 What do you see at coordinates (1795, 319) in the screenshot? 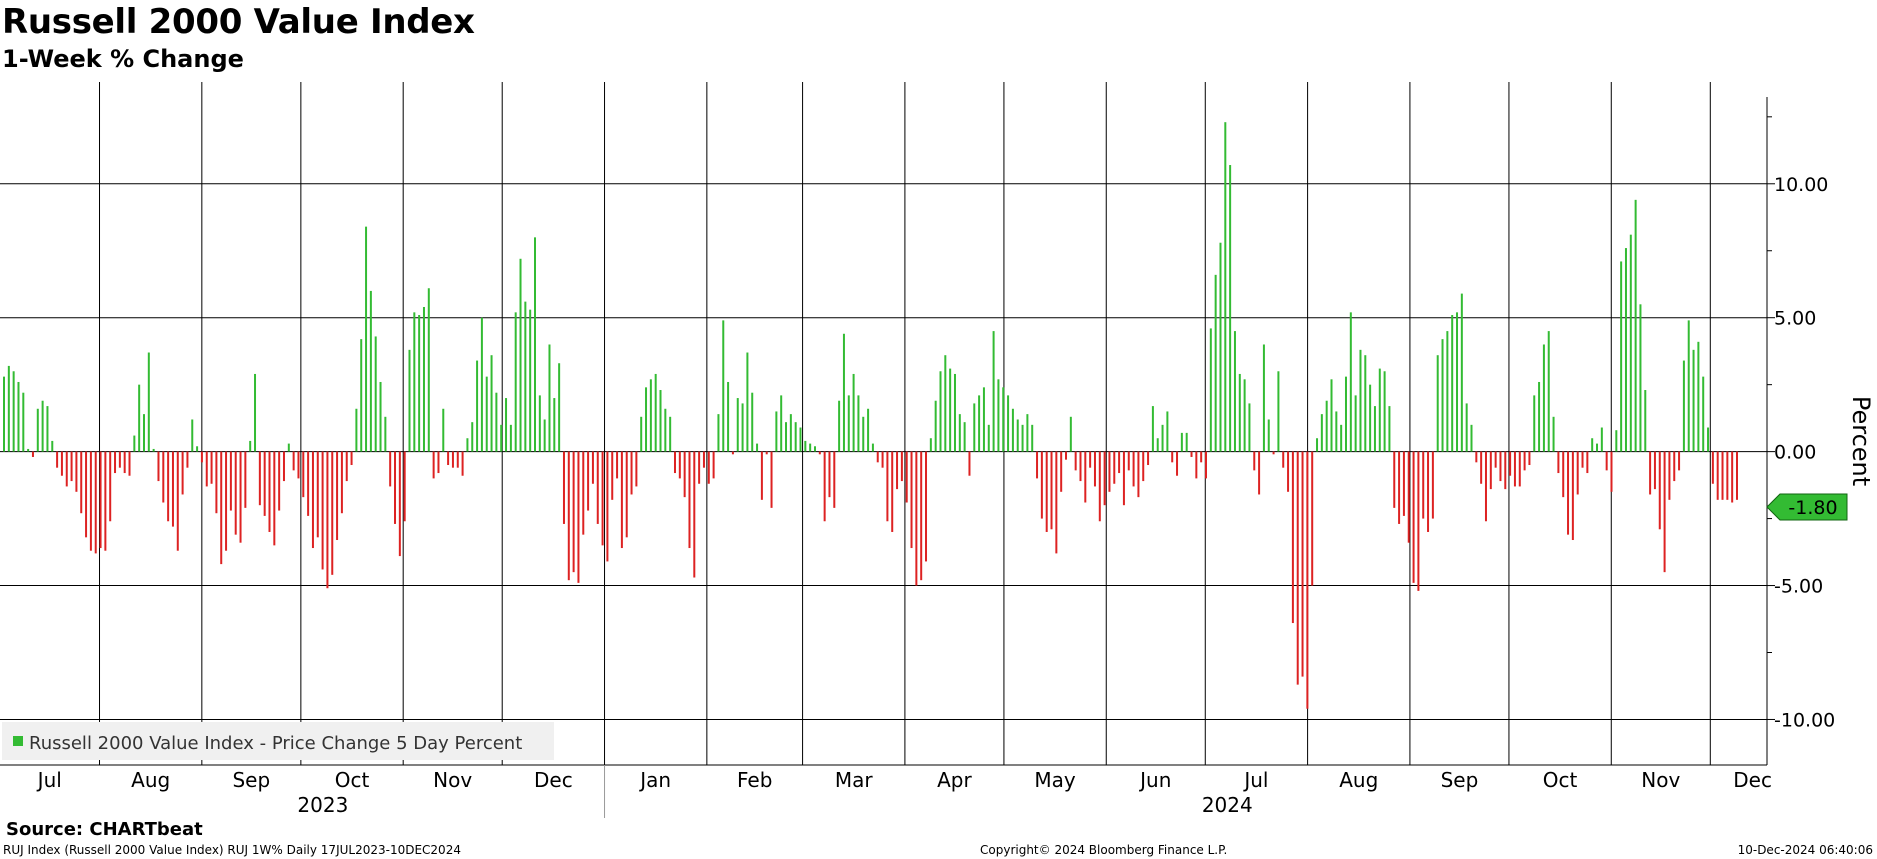
I see `y-tick-label: 5.00` at bounding box center [1795, 319].